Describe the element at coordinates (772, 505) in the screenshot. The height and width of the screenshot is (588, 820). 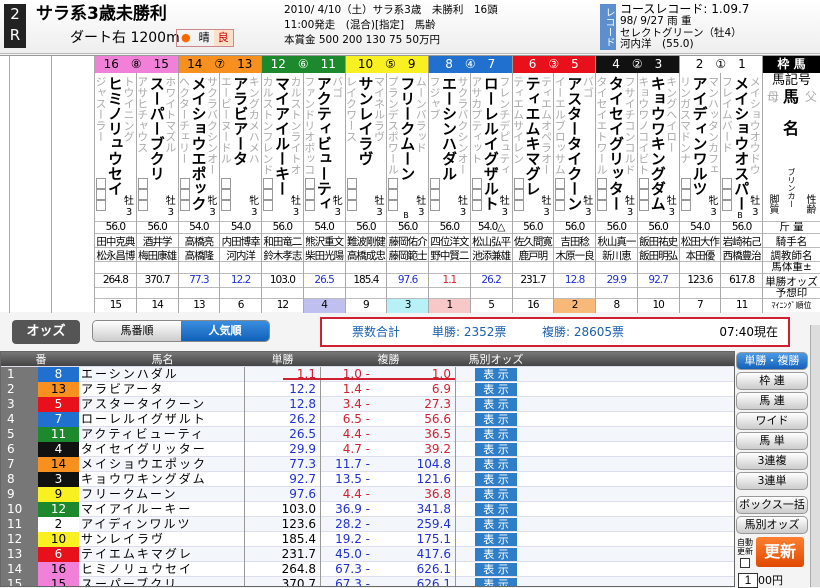
I see `bet-type-button: ボックス一括` at that location.